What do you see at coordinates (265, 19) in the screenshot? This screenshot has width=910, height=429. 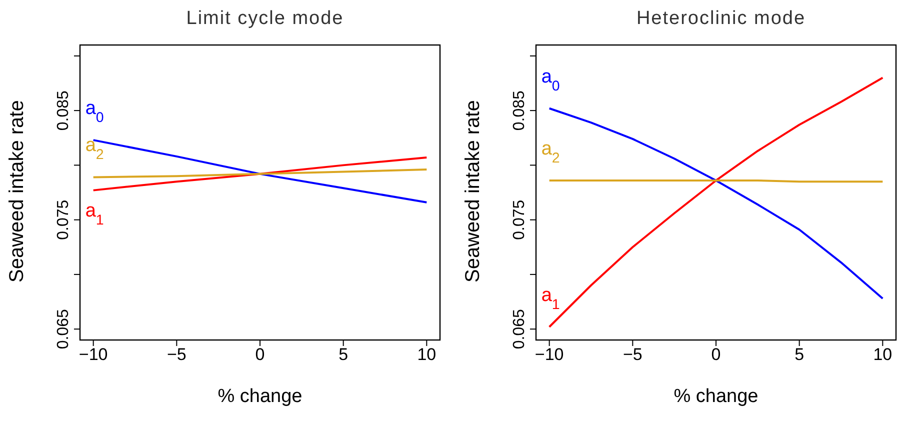 I see `chart-title: Limit cycle mode` at bounding box center [265, 19].